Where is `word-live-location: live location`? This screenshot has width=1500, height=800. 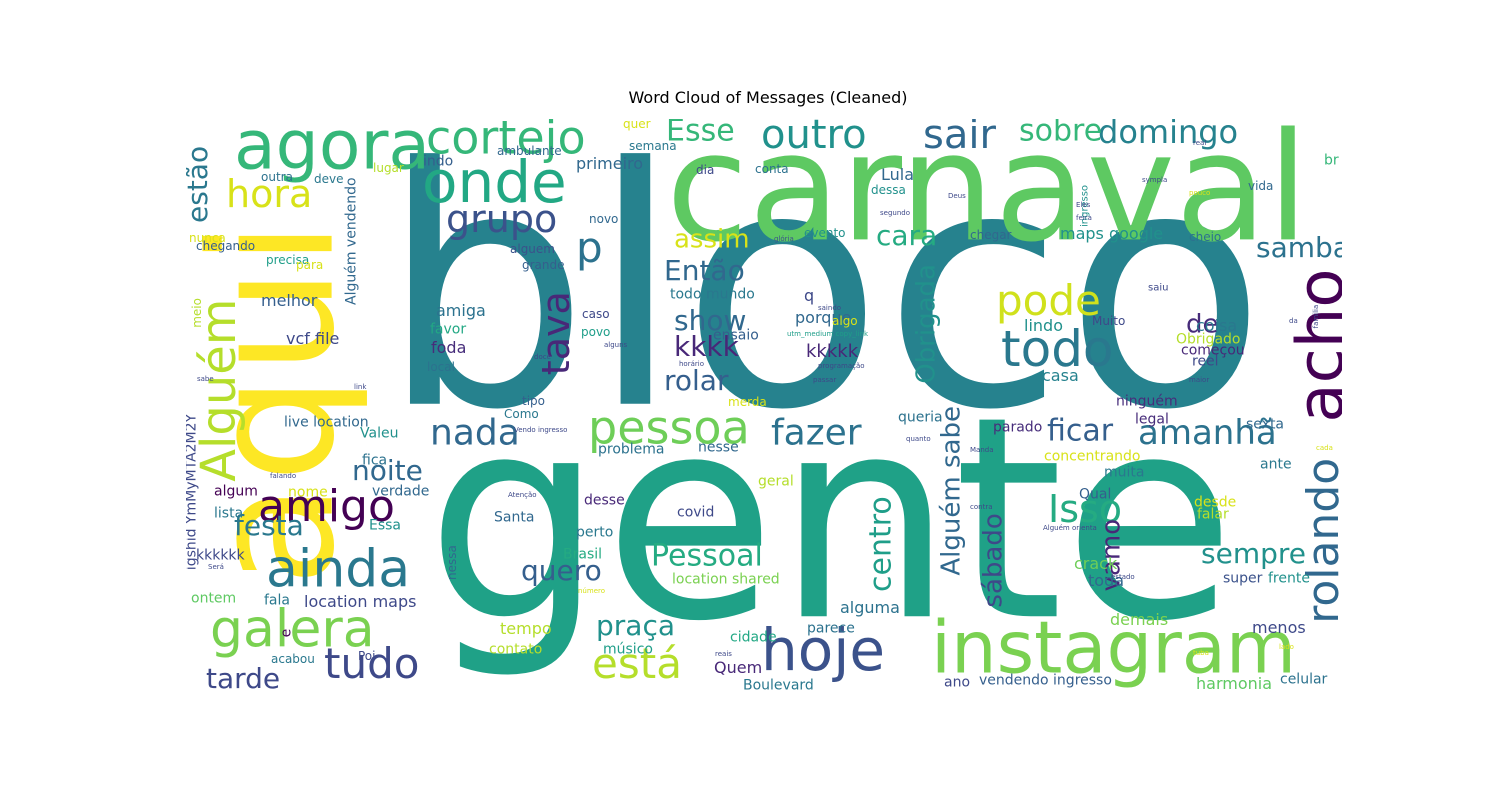 word-live-location: live location is located at coordinates (326, 423).